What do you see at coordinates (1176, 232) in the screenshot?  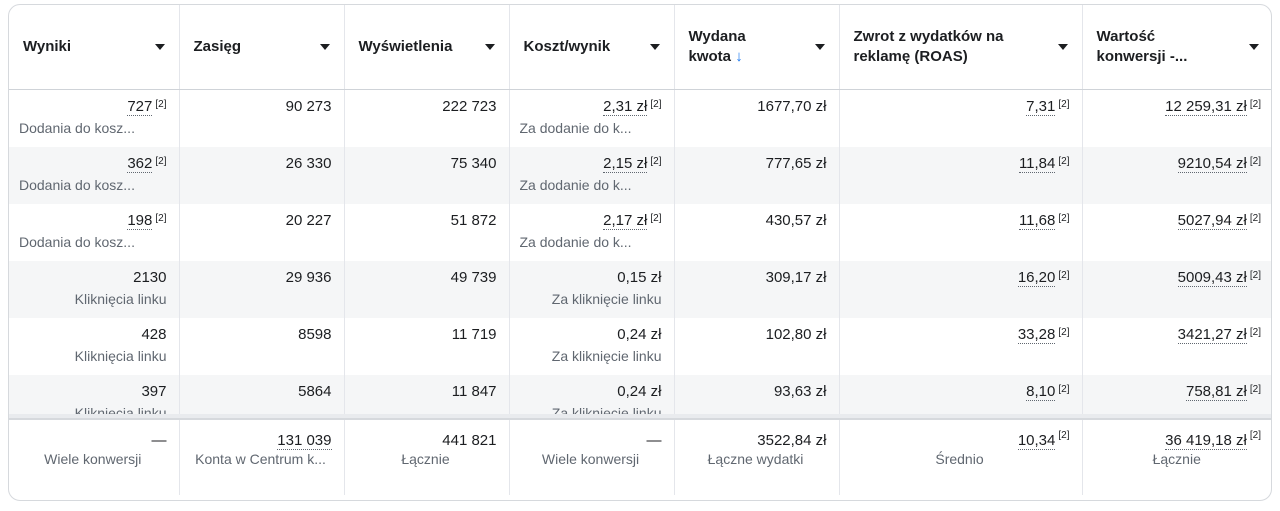 I see `cell-wartosc: 5027,94 zł [2]` at bounding box center [1176, 232].